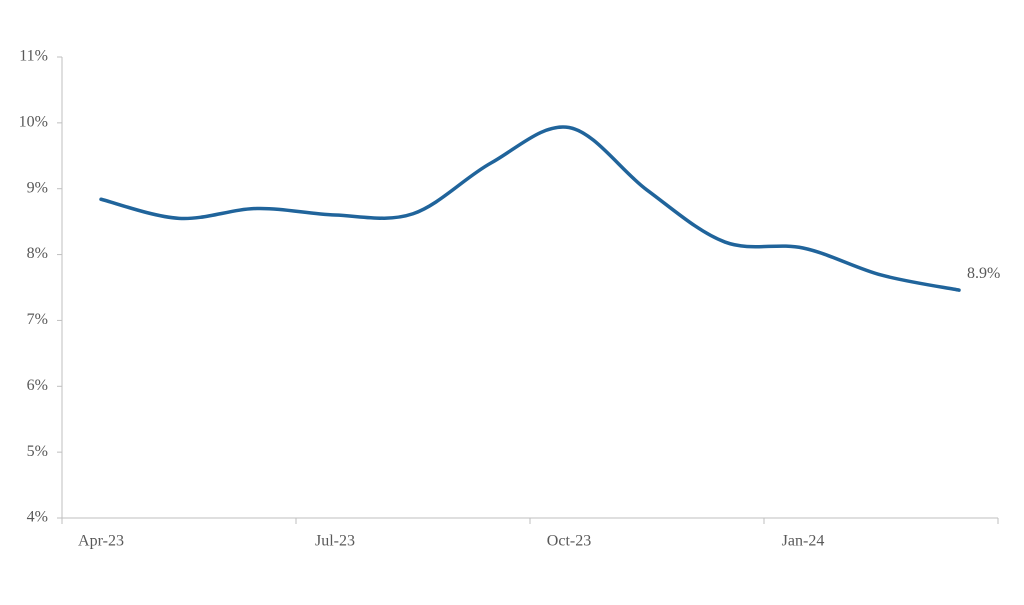  What do you see at coordinates (335, 541) in the screenshot?
I see `x-tick-label: Jul-23` at bounding box center [335, 541].